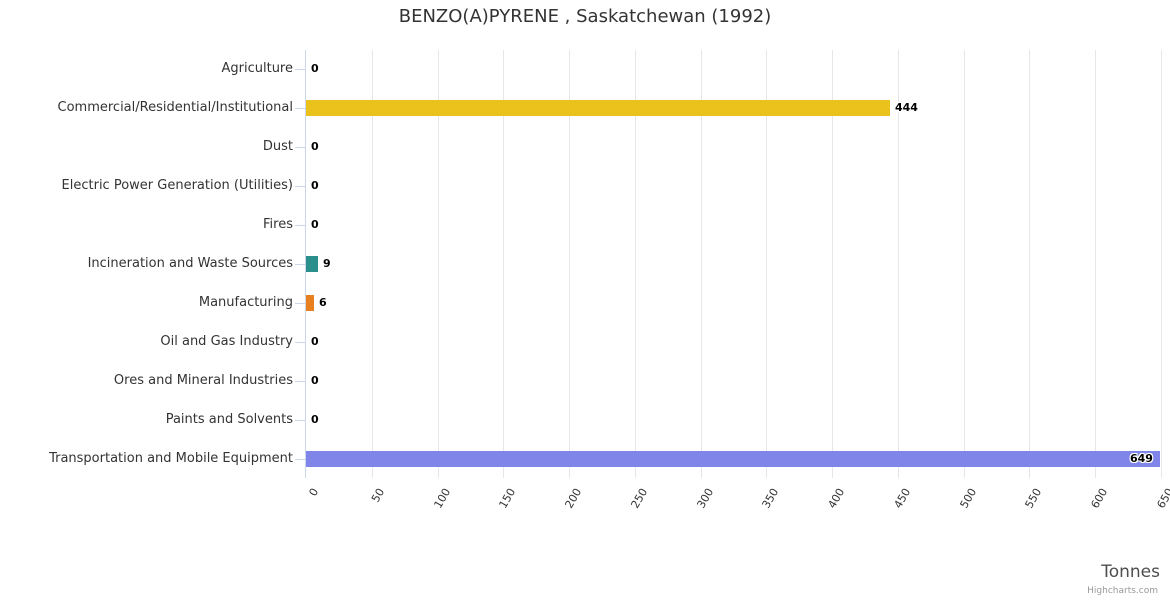  What do you see at coordinates (1122, 591) in the screenshot?
I see `highcharts-credits-link: Highcharts.com` at bounding box center [1122, 591].